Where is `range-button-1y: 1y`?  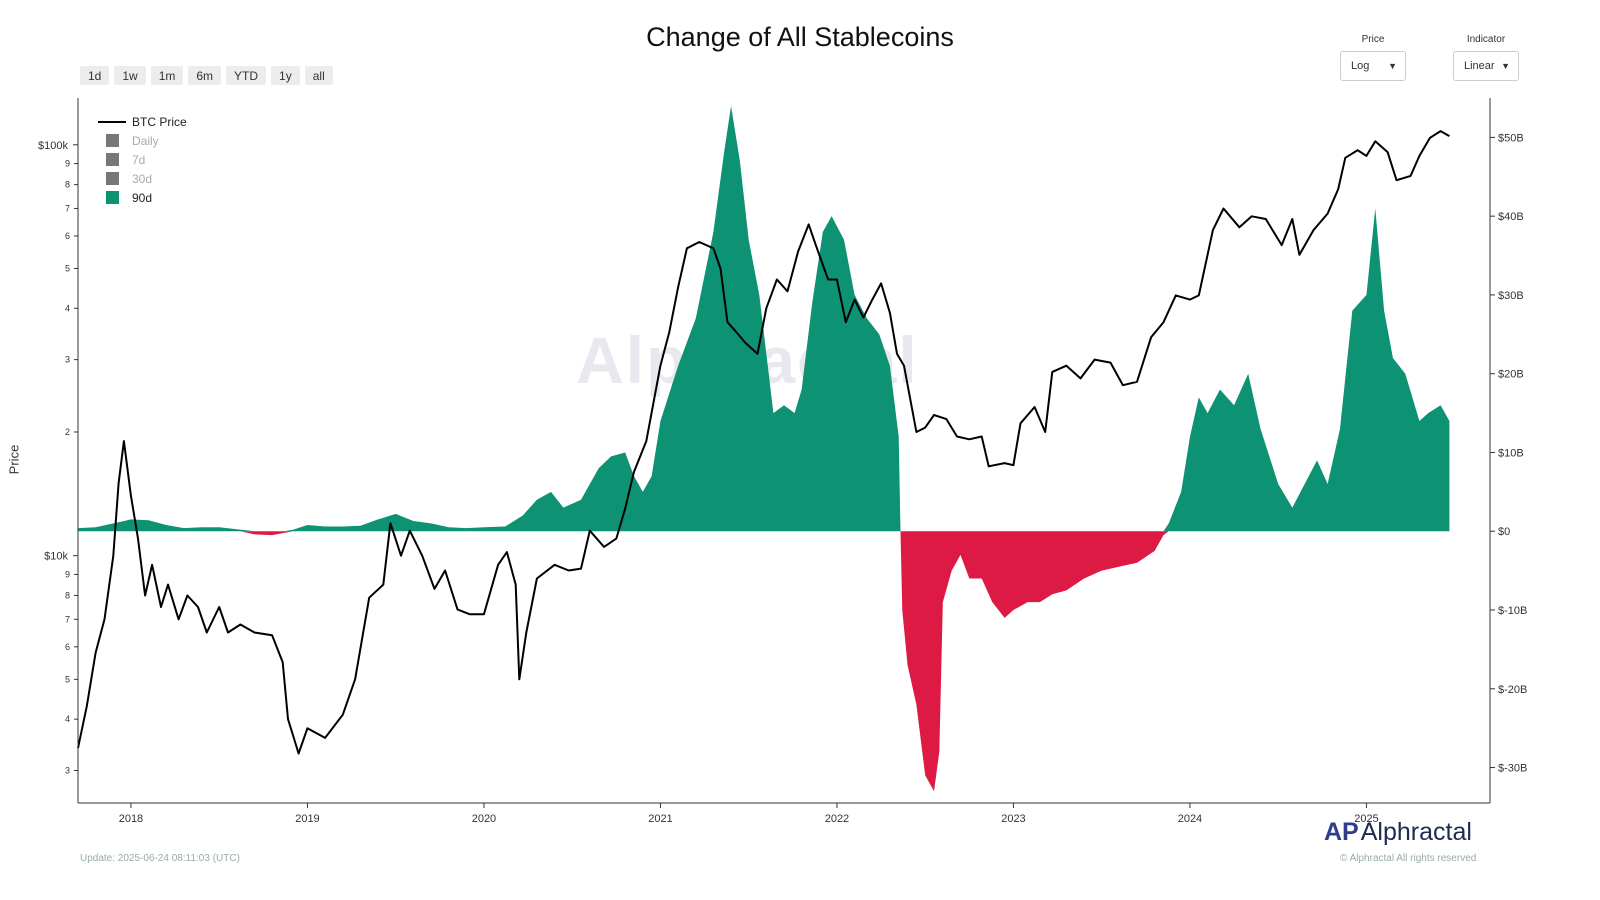 range-button-1y: 1y is located at coordinates (285, 75).